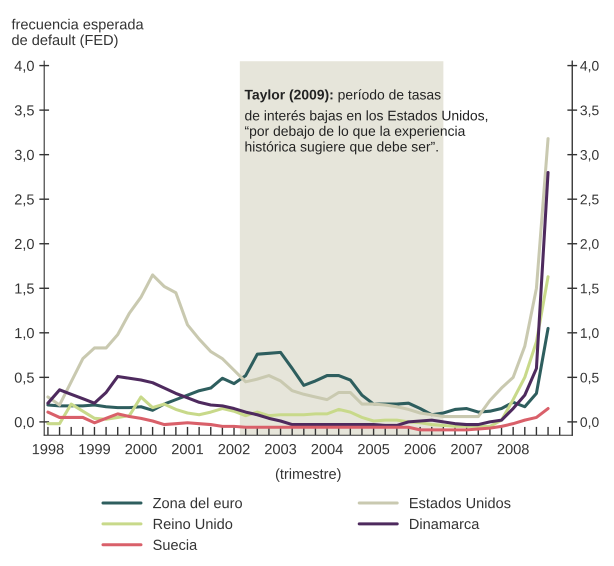  I want to click on y2-tick-label: 3,5, so click(589, 111).